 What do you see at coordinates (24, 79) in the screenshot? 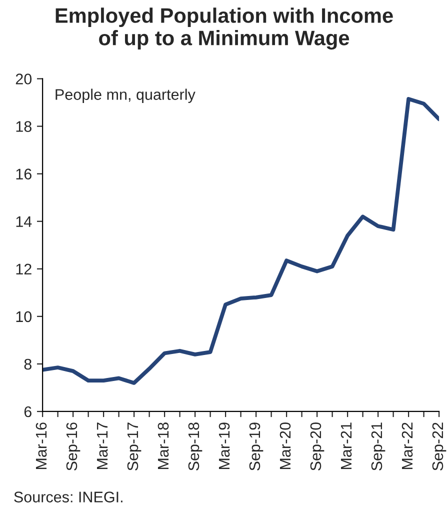
I see `y-tick-label: 20` at bounding box center [24, 79].